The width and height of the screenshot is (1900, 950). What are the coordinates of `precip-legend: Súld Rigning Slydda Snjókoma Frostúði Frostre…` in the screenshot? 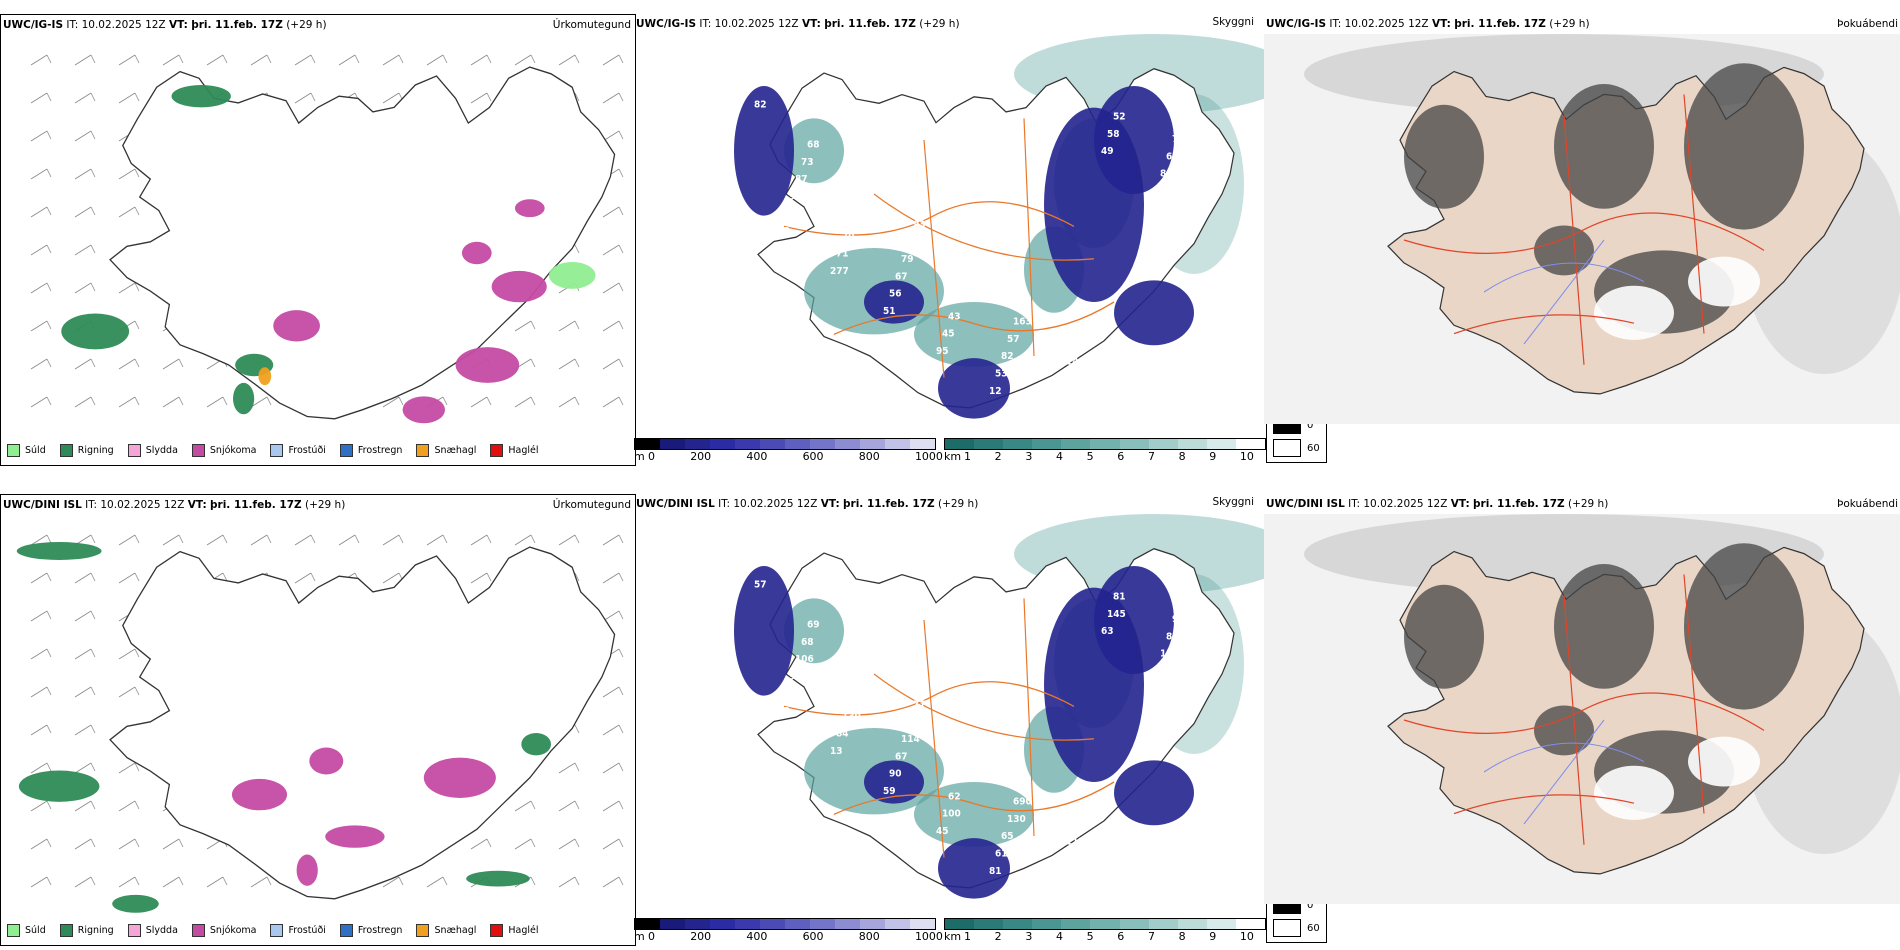 It's located at (273, 450).